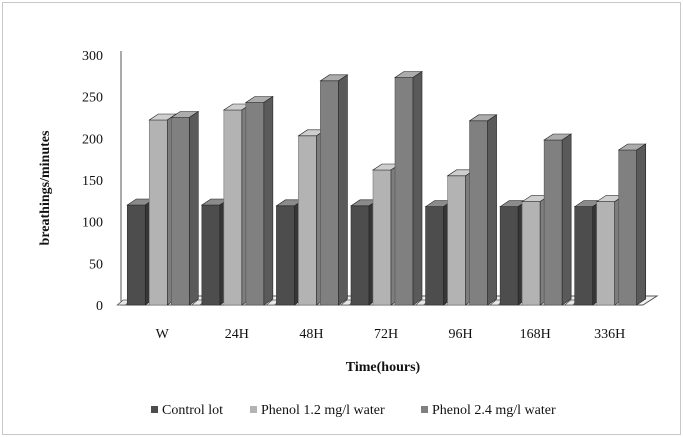 The height and width of the screenshot is (437, 683). I want to click on x-tick-label: 24H, so click(237, 334).